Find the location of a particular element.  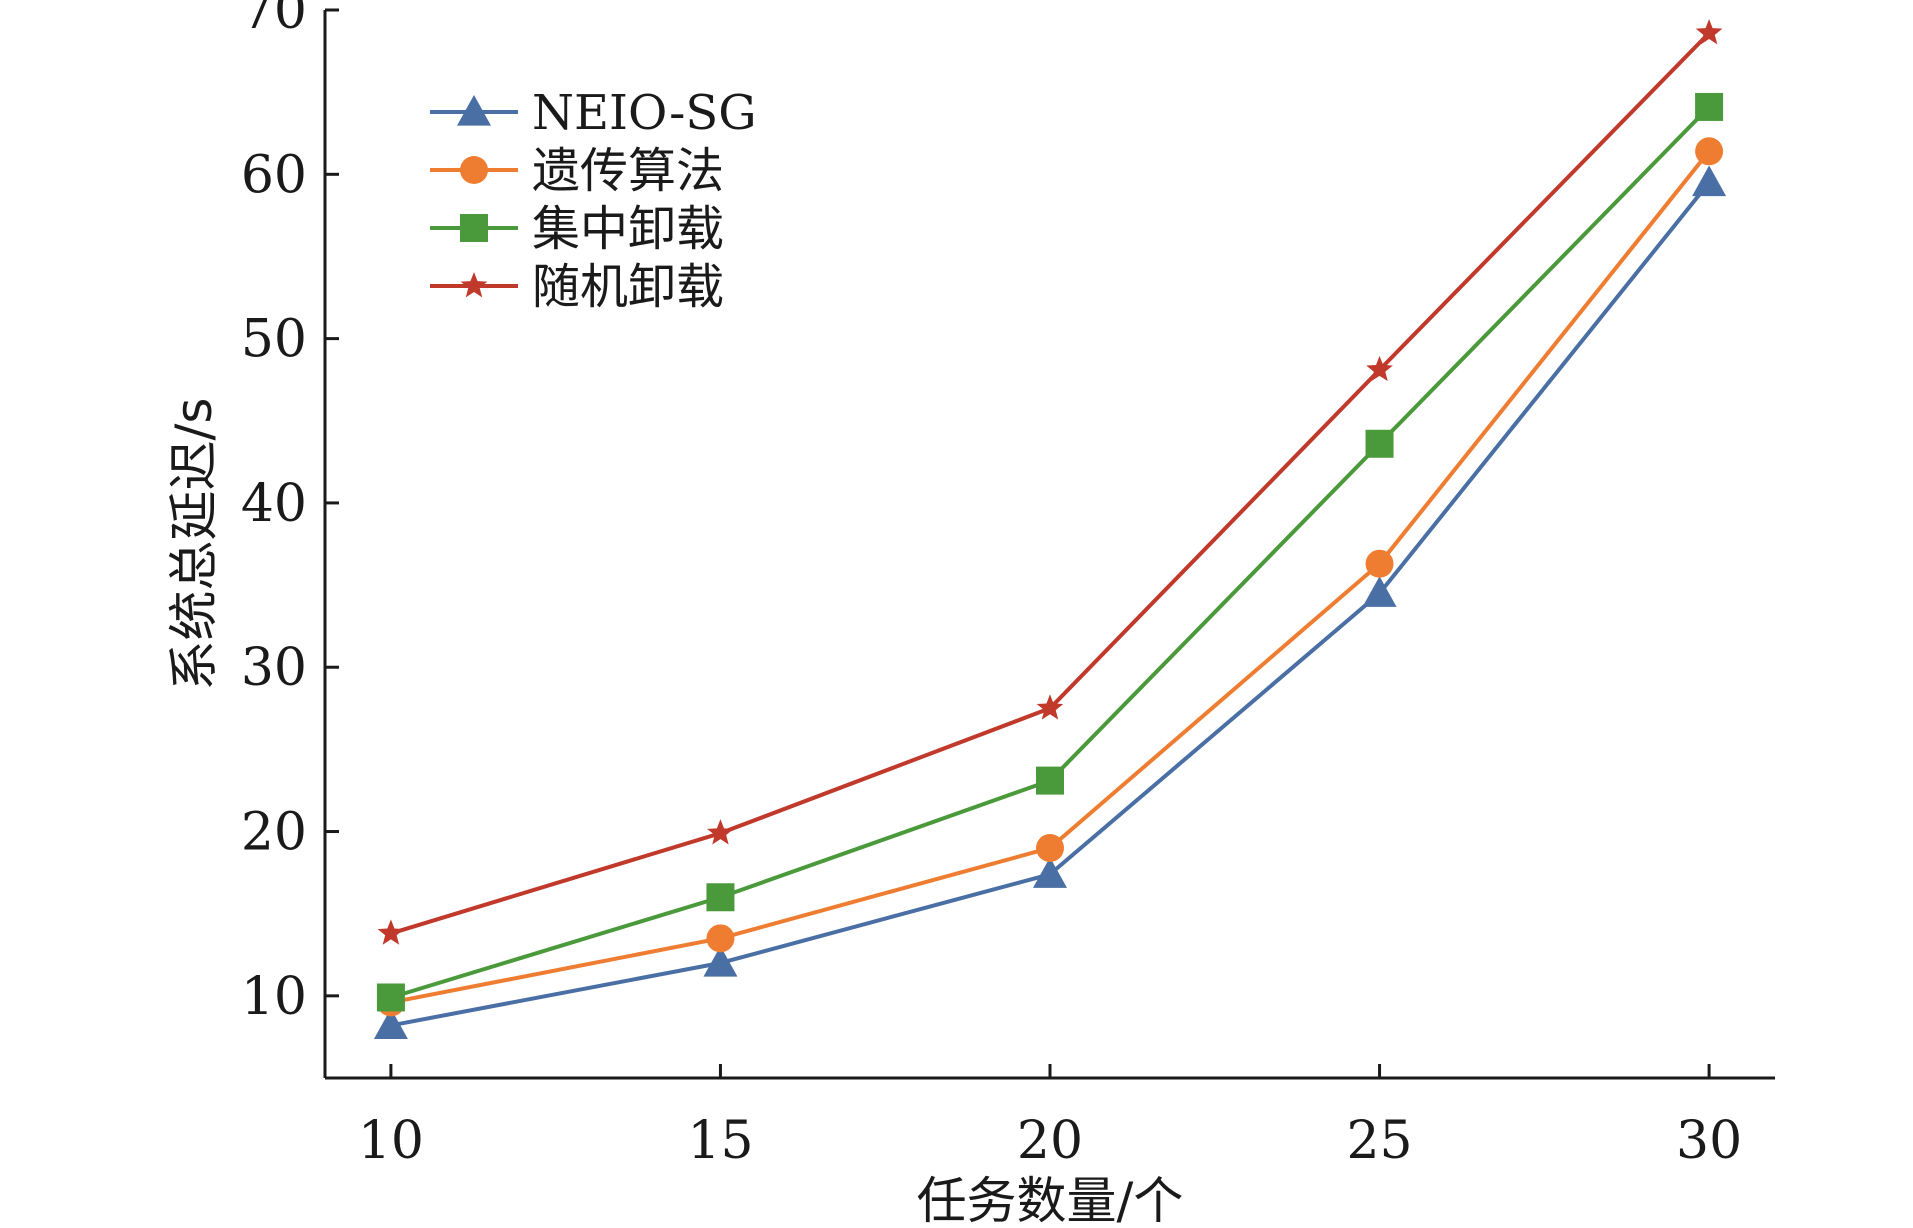

legend-entry: NEIO-SG is located at coordinates (593, 113).